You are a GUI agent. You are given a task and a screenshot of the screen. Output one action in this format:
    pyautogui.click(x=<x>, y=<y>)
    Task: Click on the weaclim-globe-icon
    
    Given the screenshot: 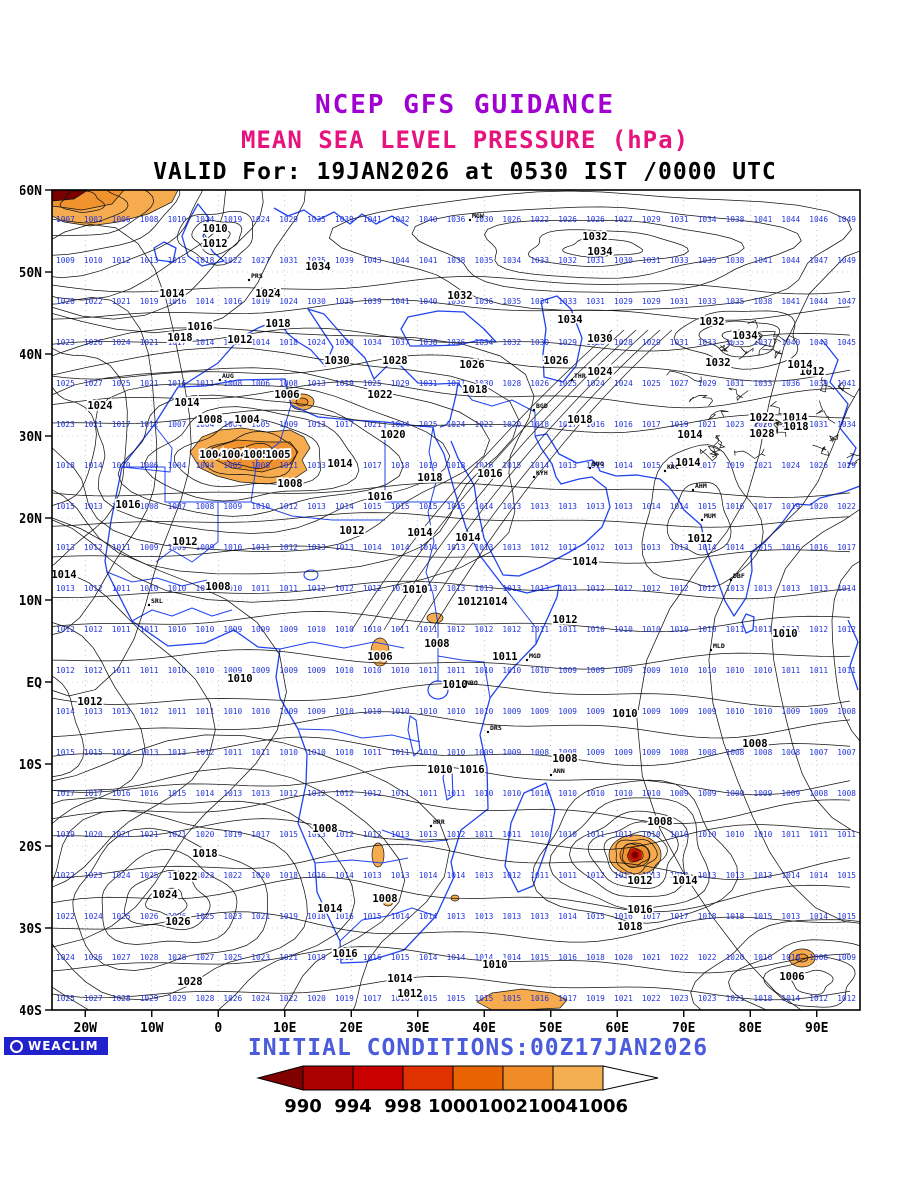 What is the action you would take?
    pyautogui.click(x=16, y=1046)
    